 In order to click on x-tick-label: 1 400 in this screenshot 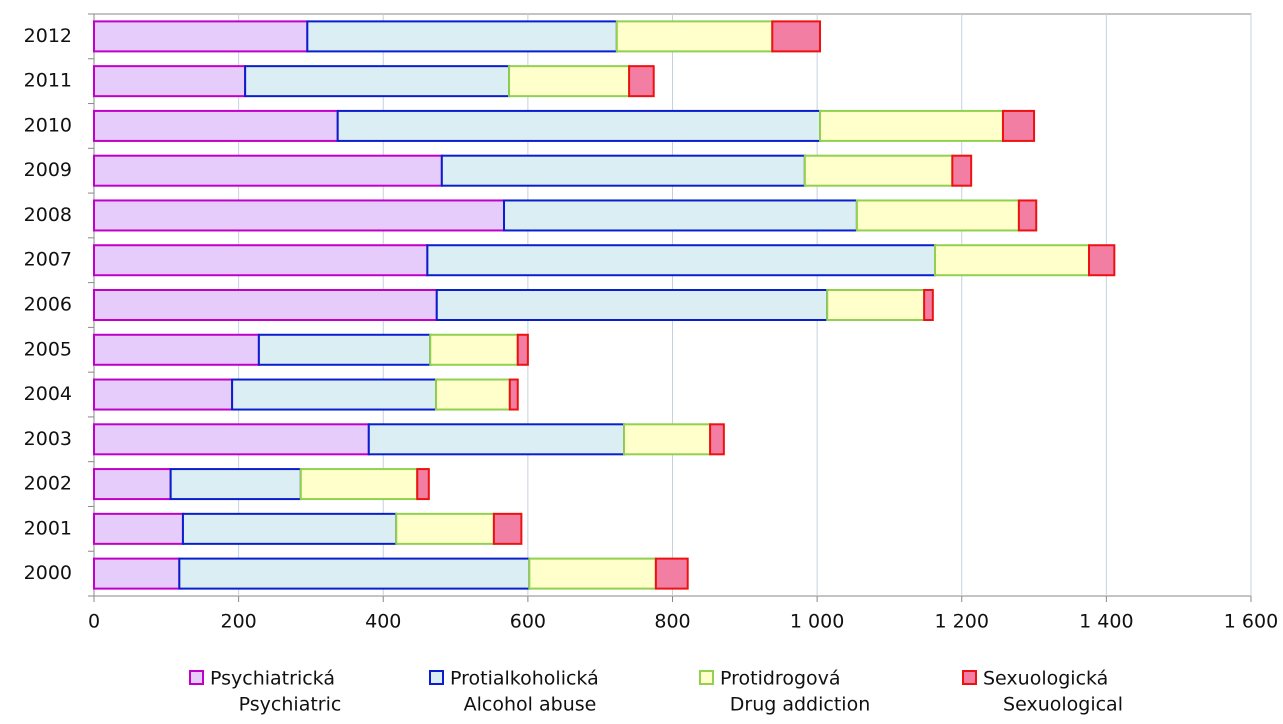, I will do `click(1106, 622)`.